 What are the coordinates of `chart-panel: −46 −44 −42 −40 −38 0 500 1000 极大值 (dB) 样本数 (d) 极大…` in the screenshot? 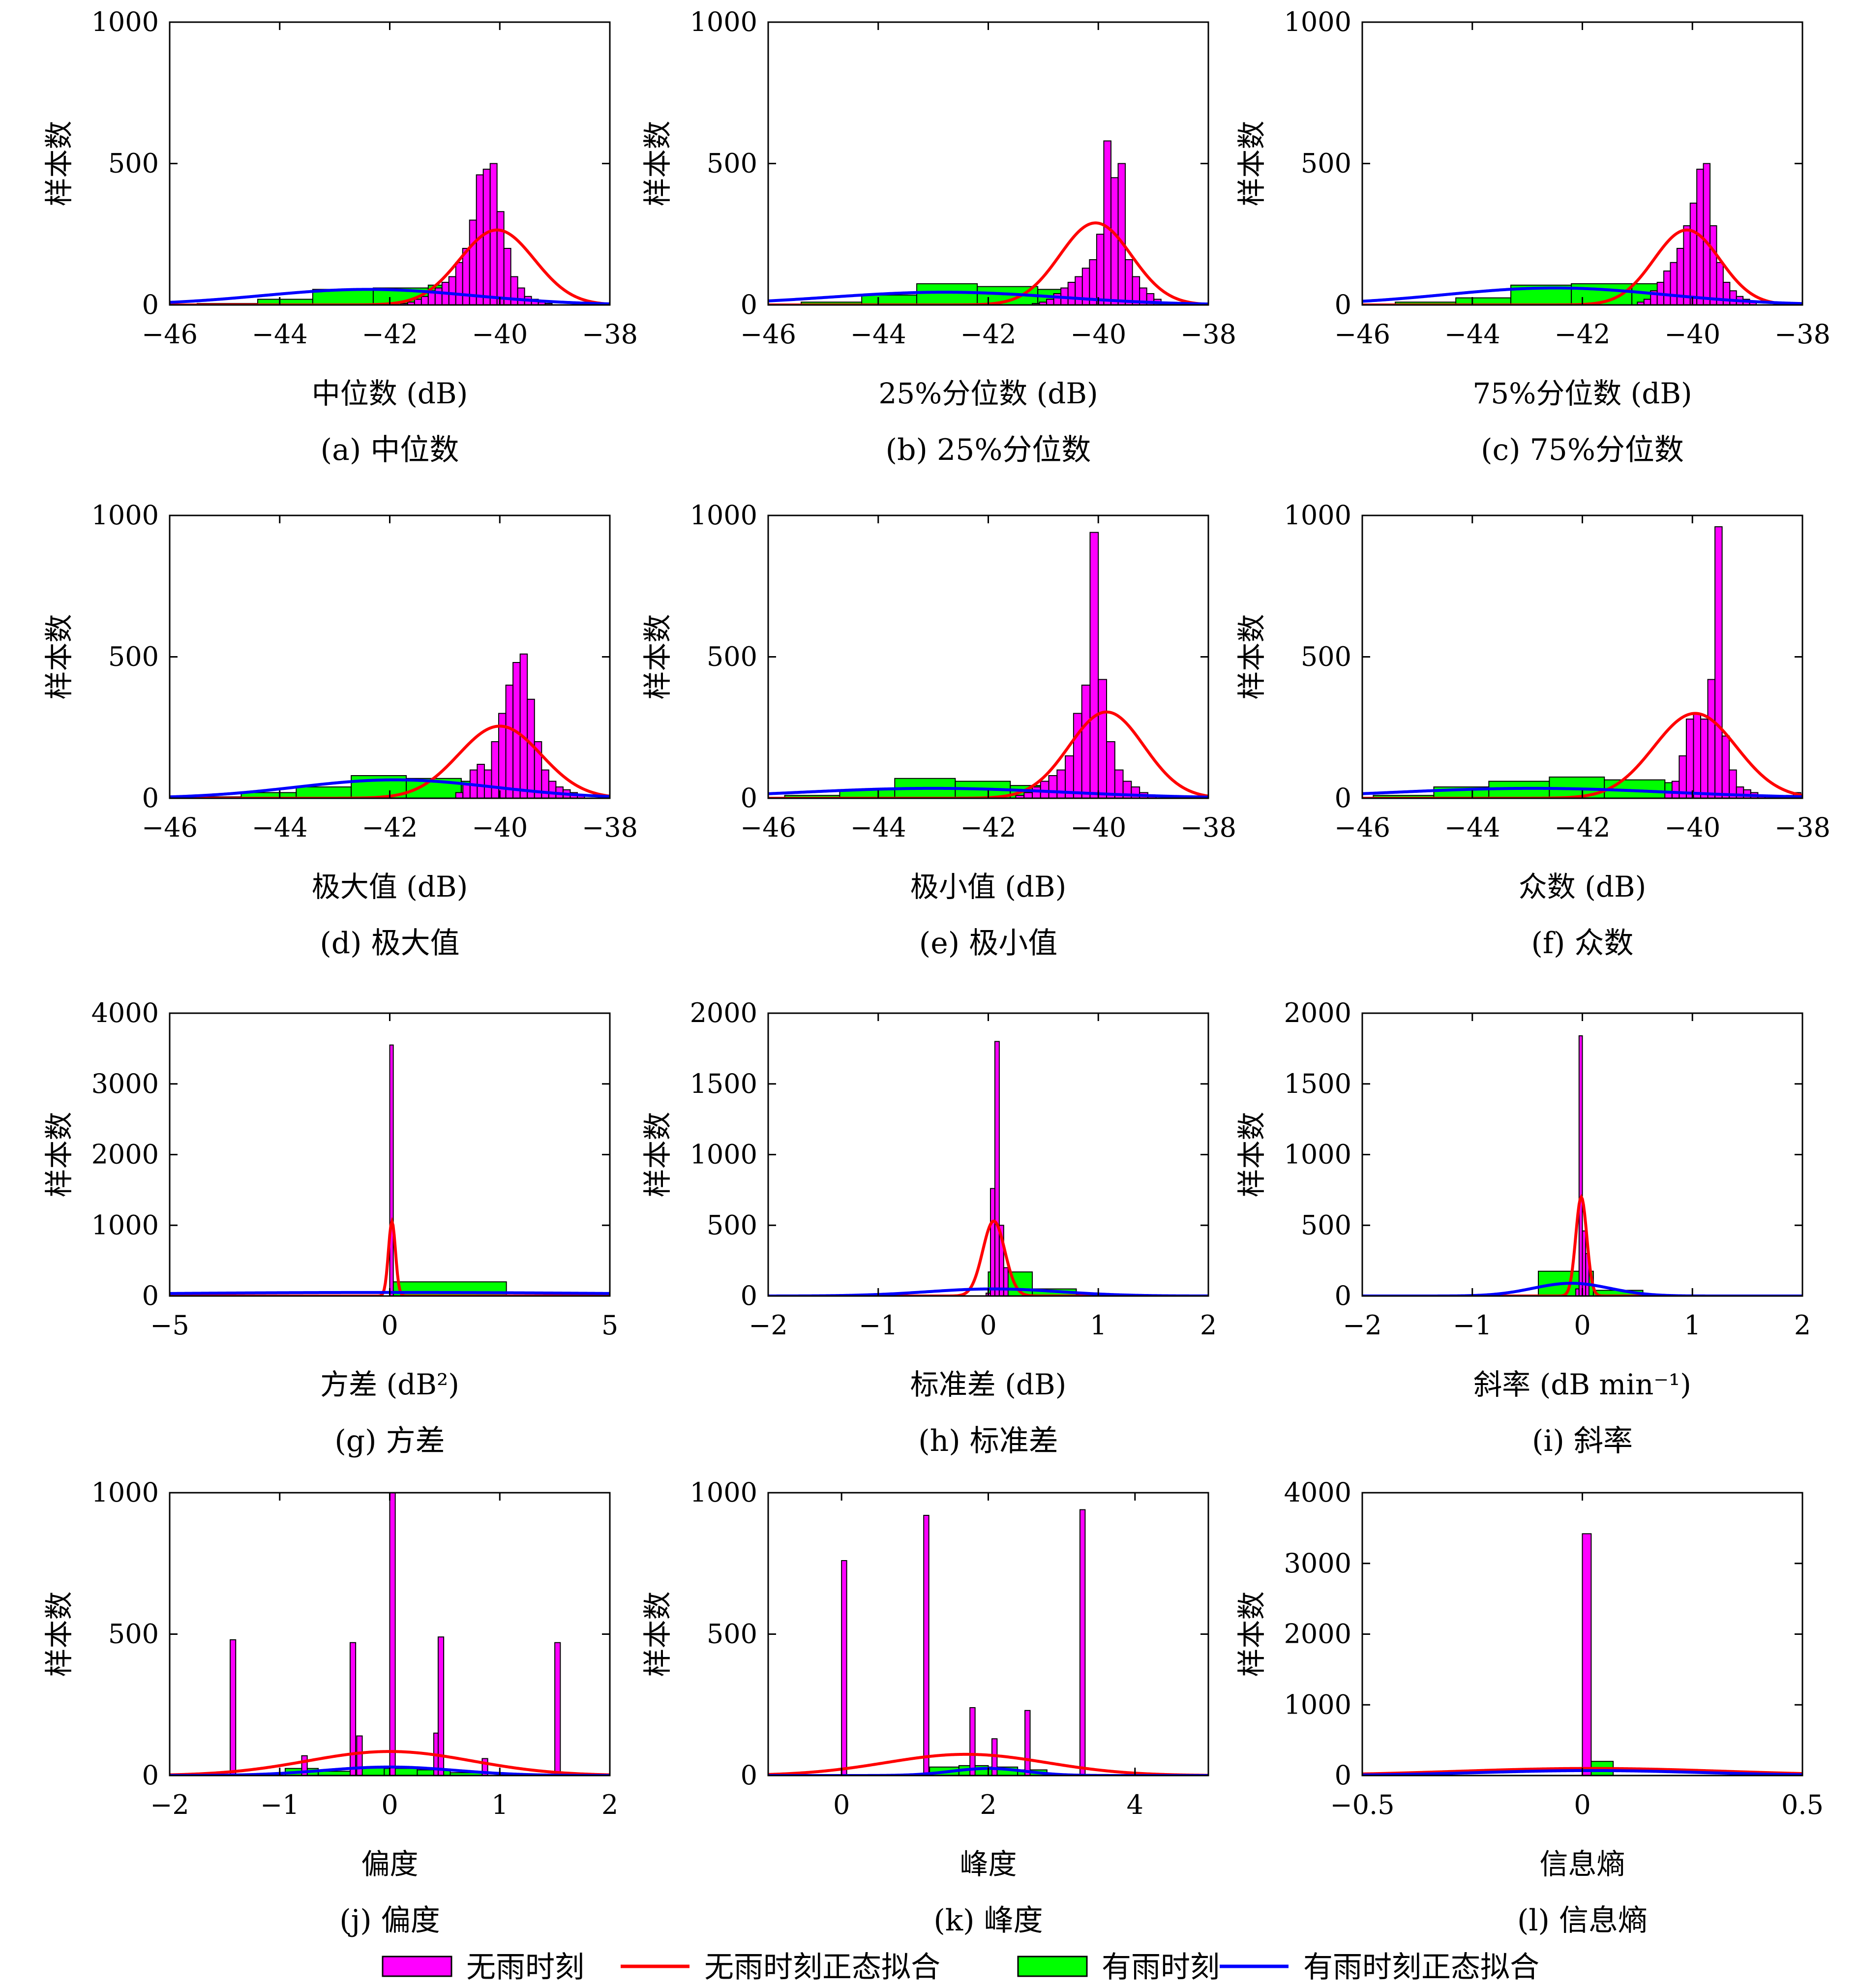 It's located at (340, 730).